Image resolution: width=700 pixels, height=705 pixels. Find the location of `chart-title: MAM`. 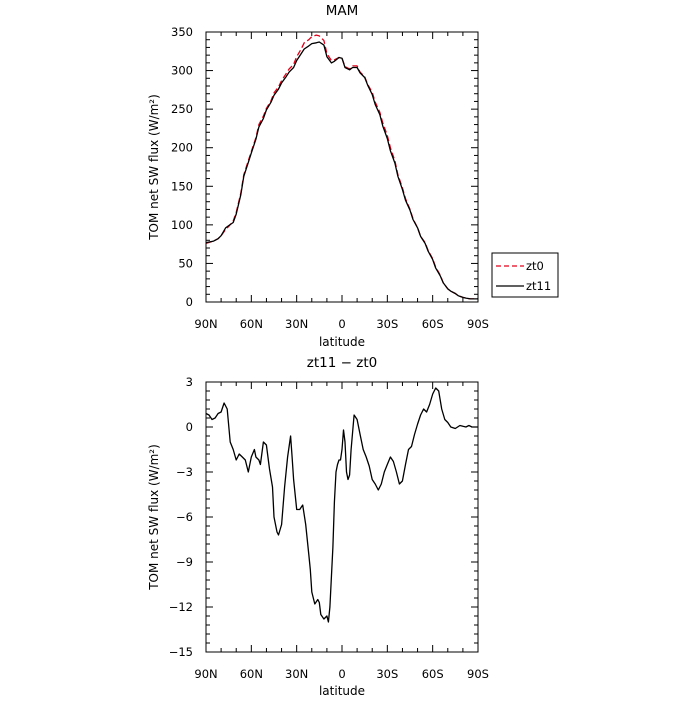

chart-title: MAM is located at coordinates (342, 11).